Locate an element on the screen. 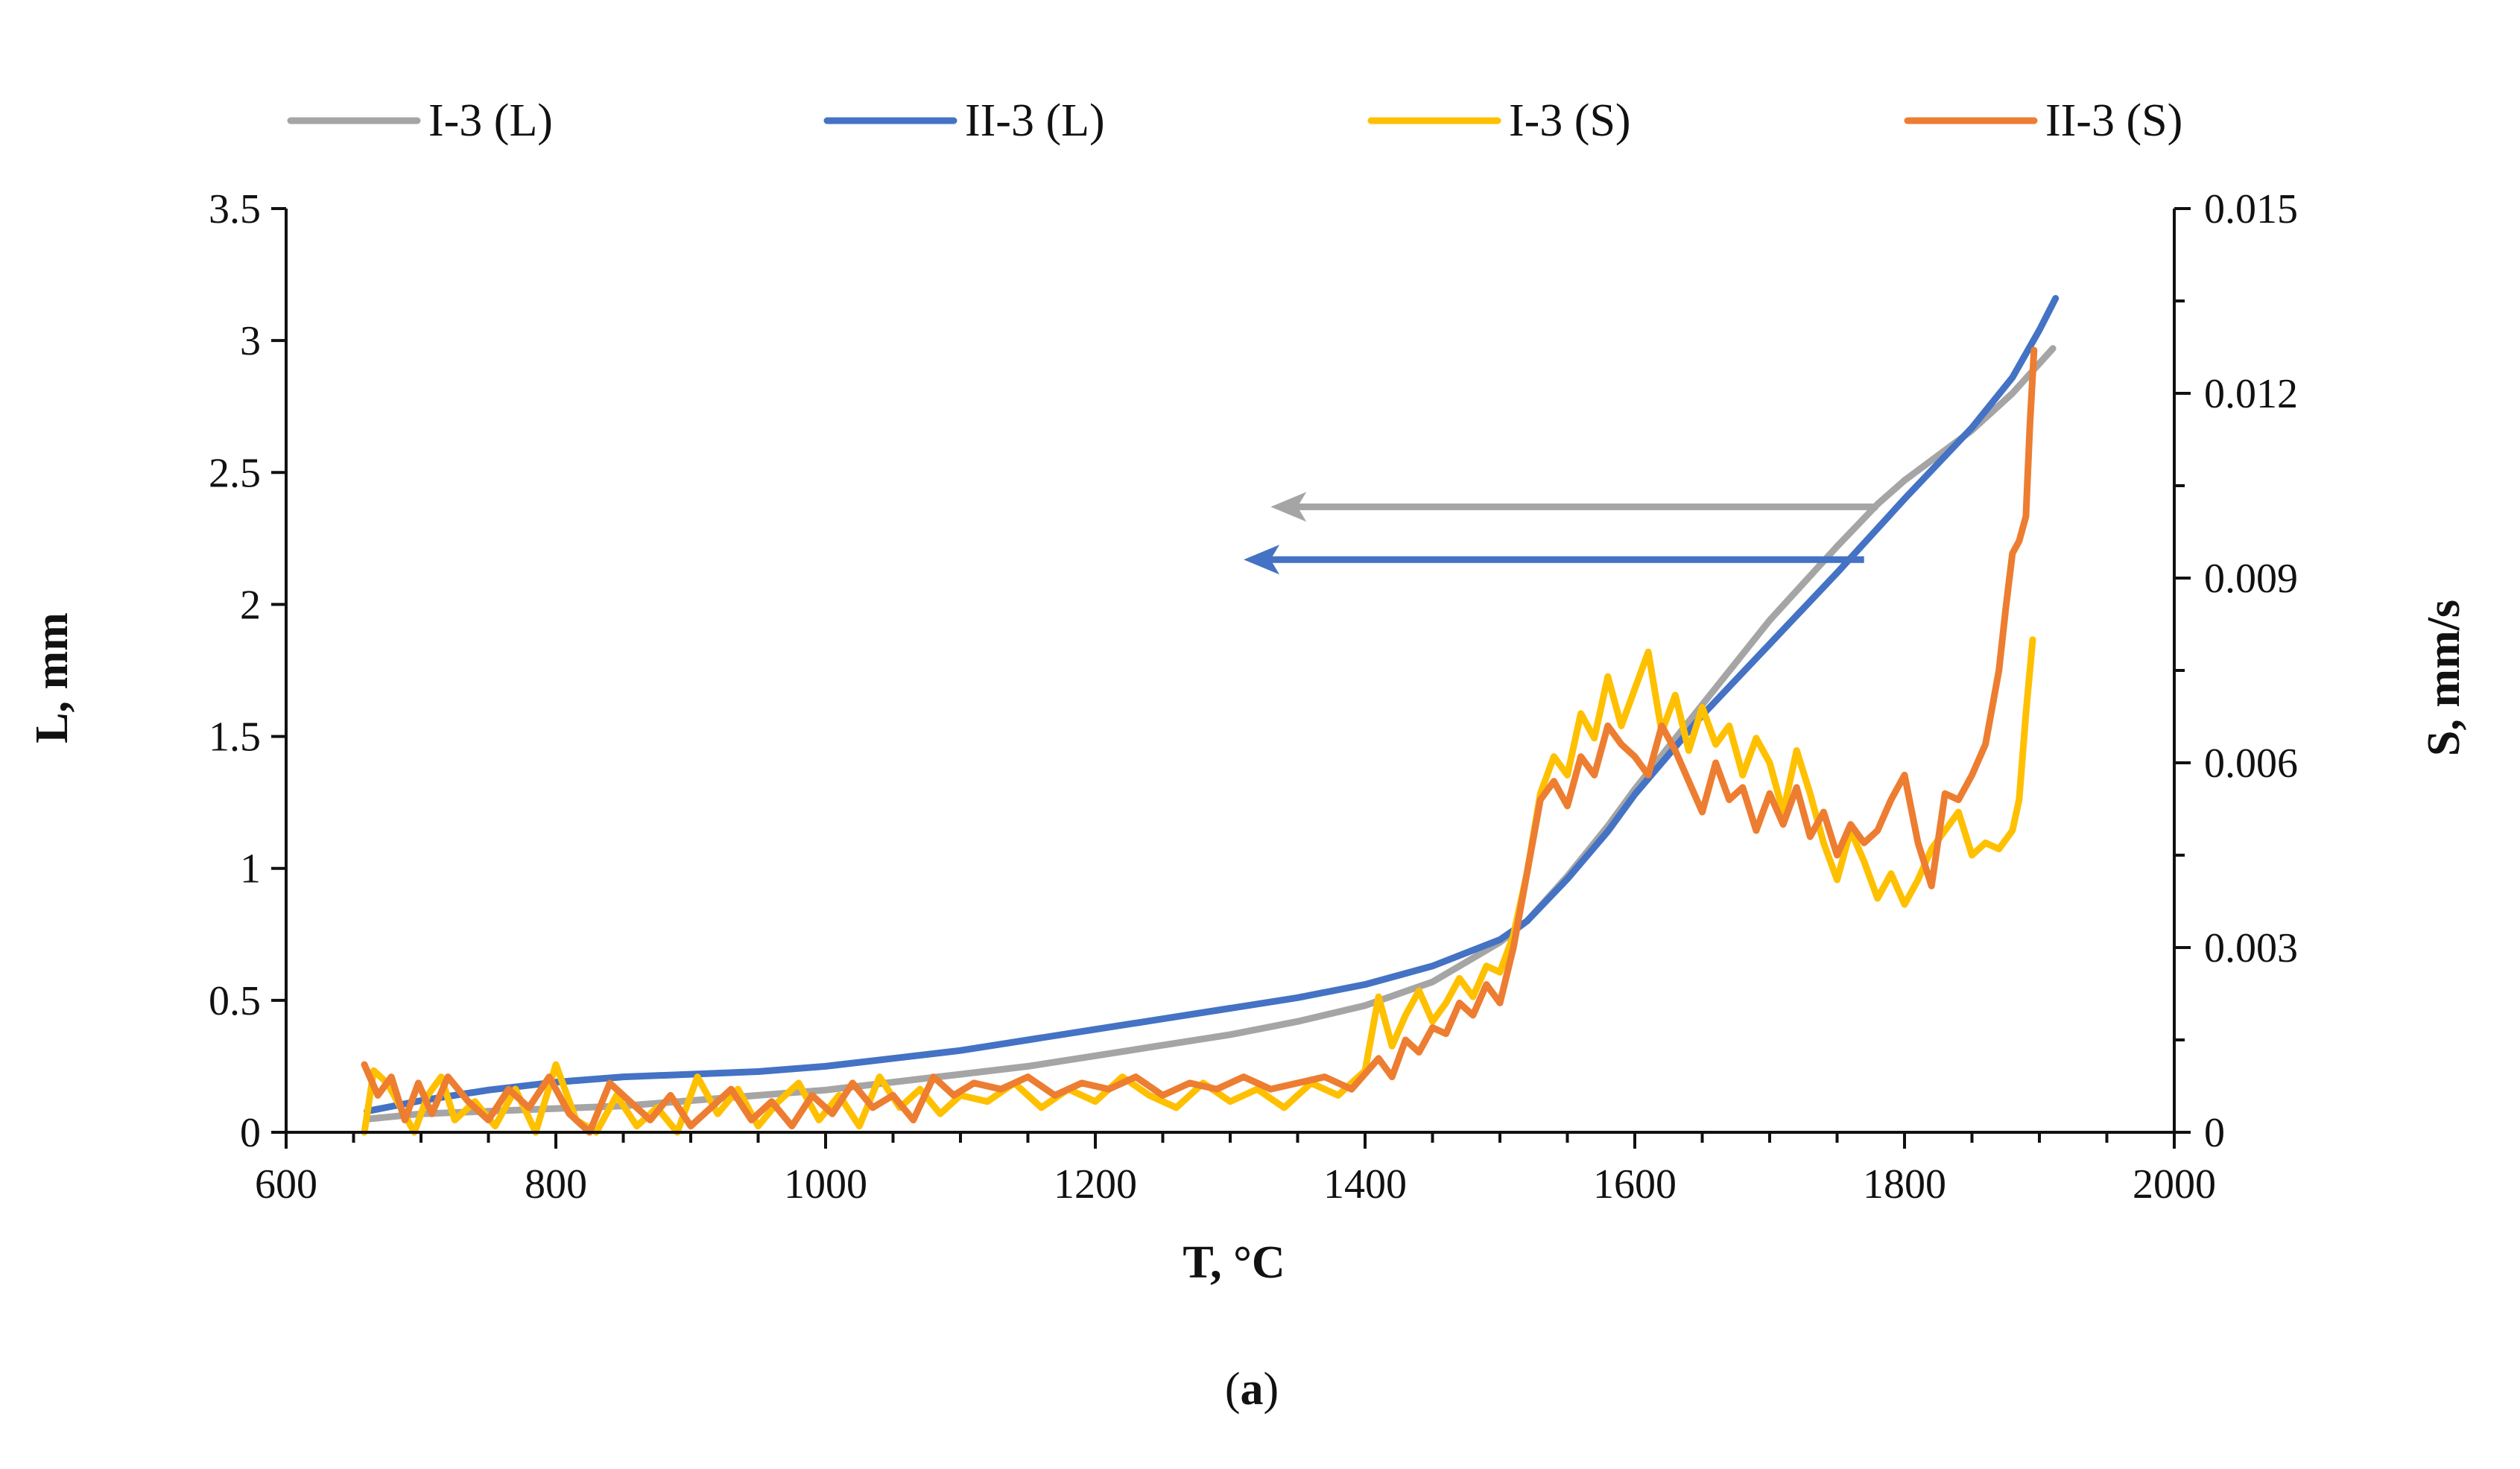  legend-item-i-3-s: I-3 (S) is located at coordinates (1499, 121).